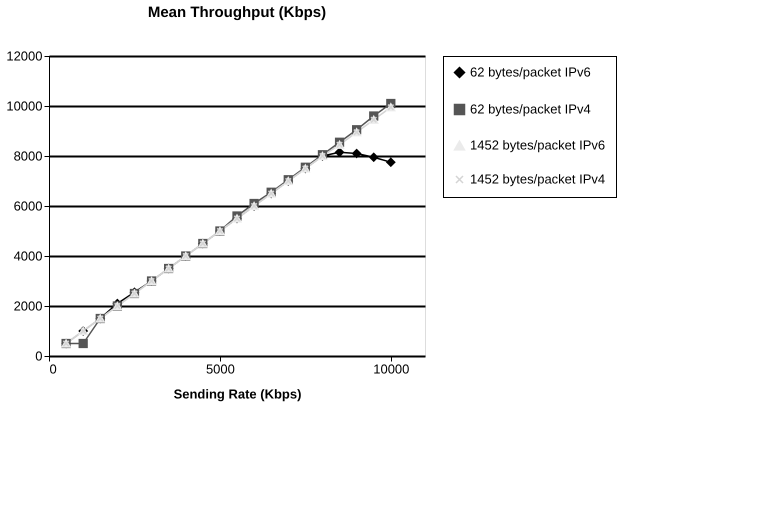 This screenshot has height=507, width=762. Describe the element at coordinates (28, 306) in the screenshot. I see `y-tick-label: 2000` at that location.